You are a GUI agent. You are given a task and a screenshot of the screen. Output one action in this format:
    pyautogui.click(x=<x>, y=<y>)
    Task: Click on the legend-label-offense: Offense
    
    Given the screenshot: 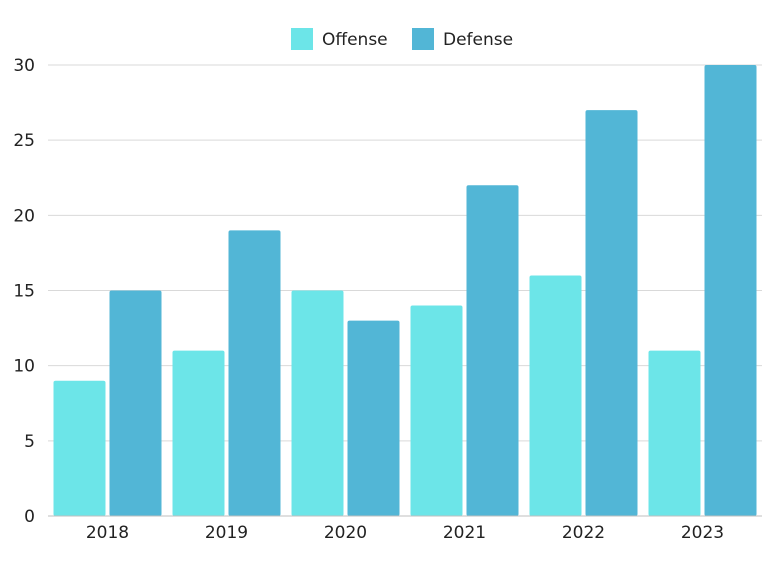 What is the action you would take?
    pyautogui.click(x=355, y=40)
    